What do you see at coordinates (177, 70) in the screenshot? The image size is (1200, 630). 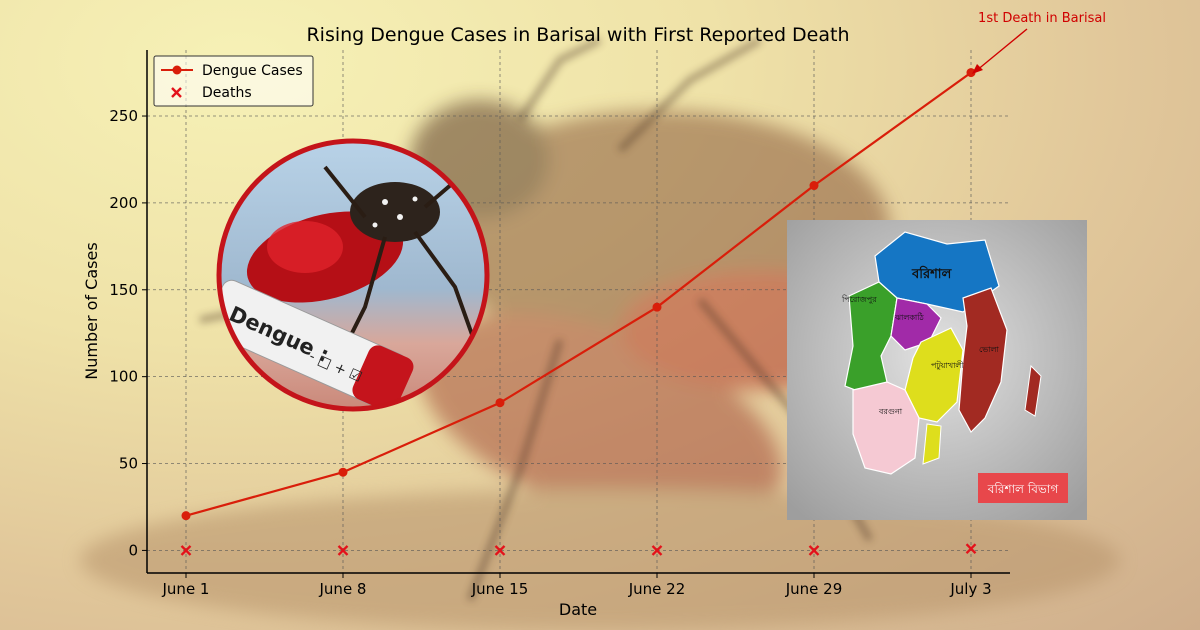 I see `legend-marker-dengue-cases` at bounding box center [177, 70].